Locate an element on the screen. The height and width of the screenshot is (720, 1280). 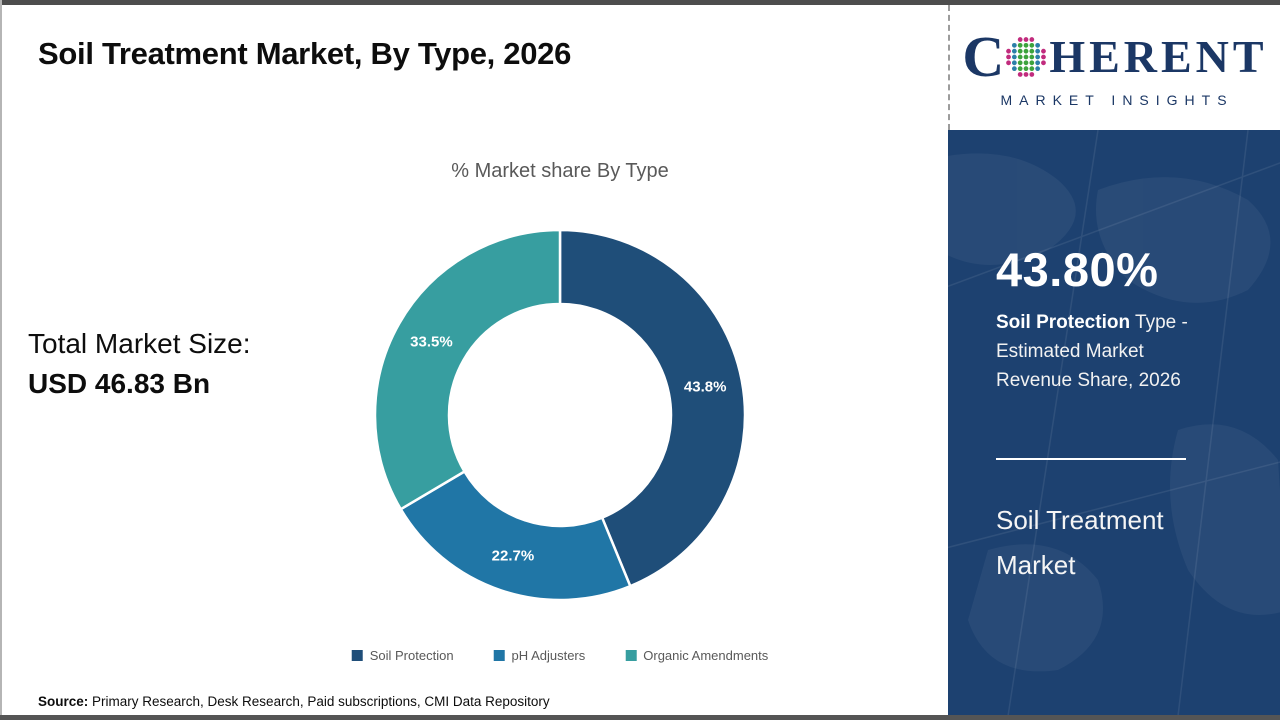
legend-item: Soil Protection is located at coordinates (402, 655).